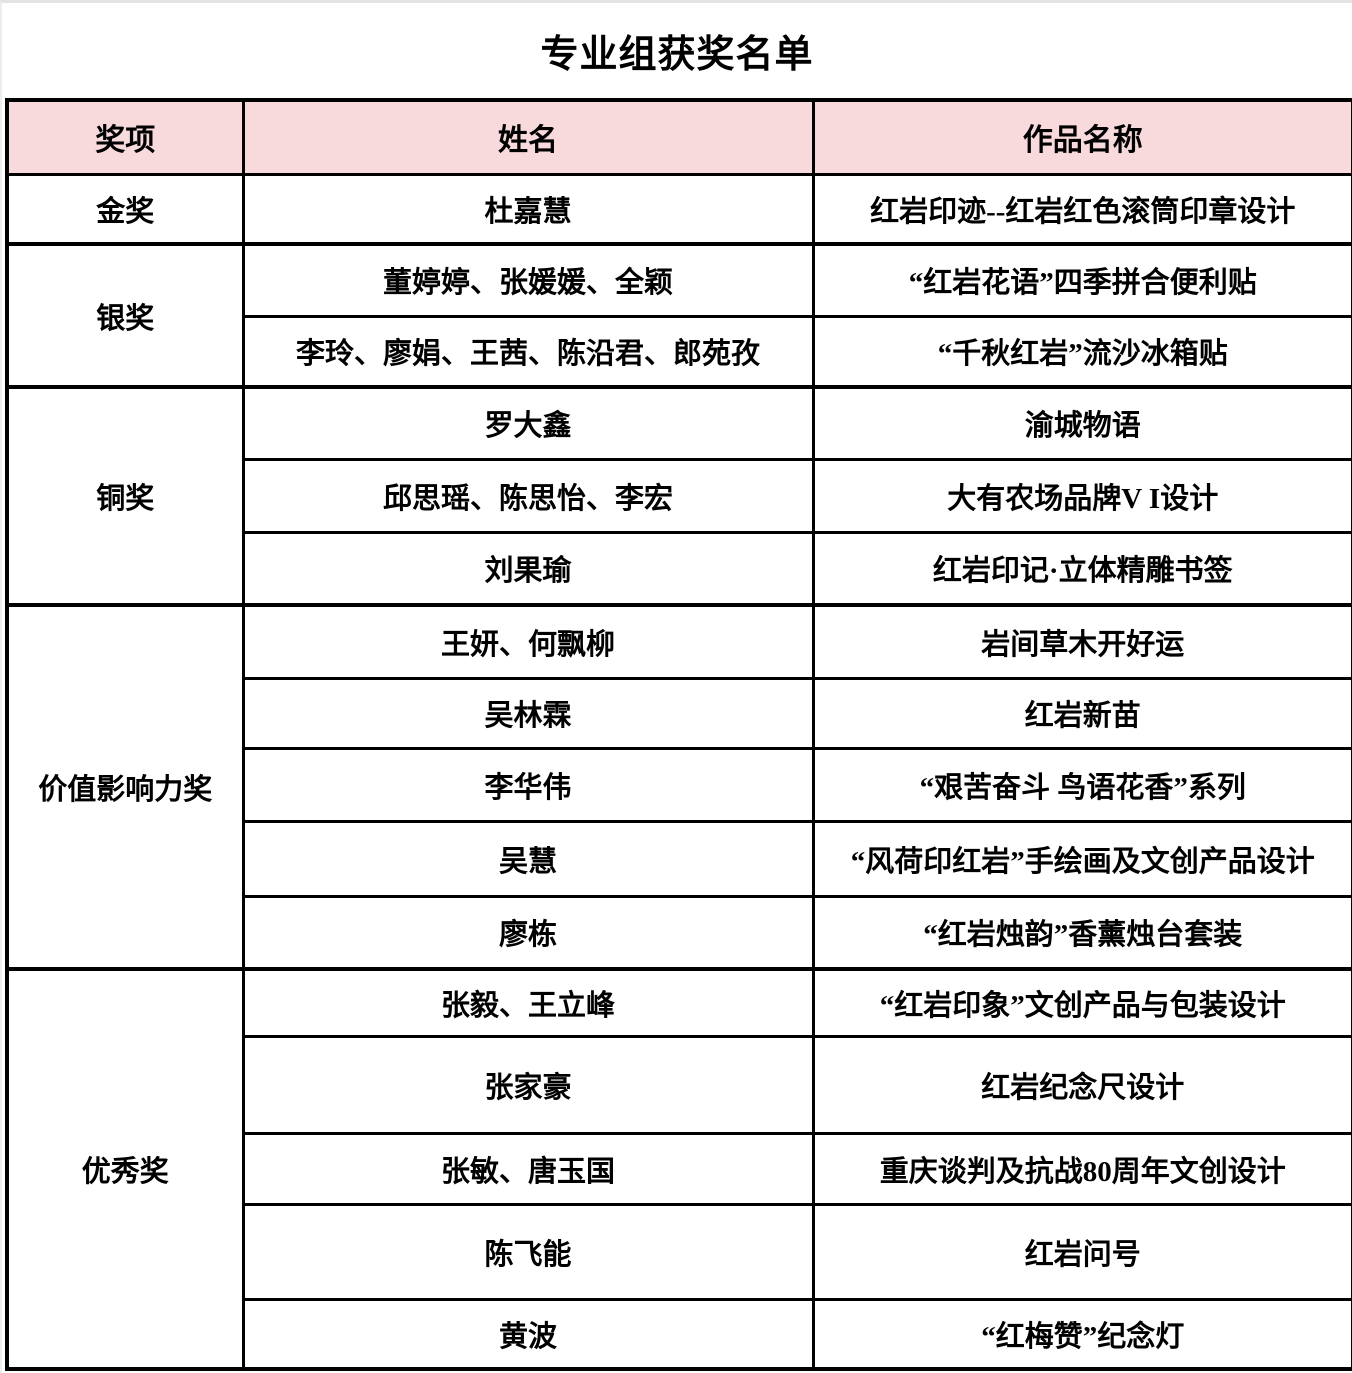 This screenshot has height=1373, width=1352. What do you see at coordinates (1081, 209) in the screenshot?
I see `work-cell: 红岩印迹--红岩红色滚筒印章设计` at bounding box center [1081, 209].